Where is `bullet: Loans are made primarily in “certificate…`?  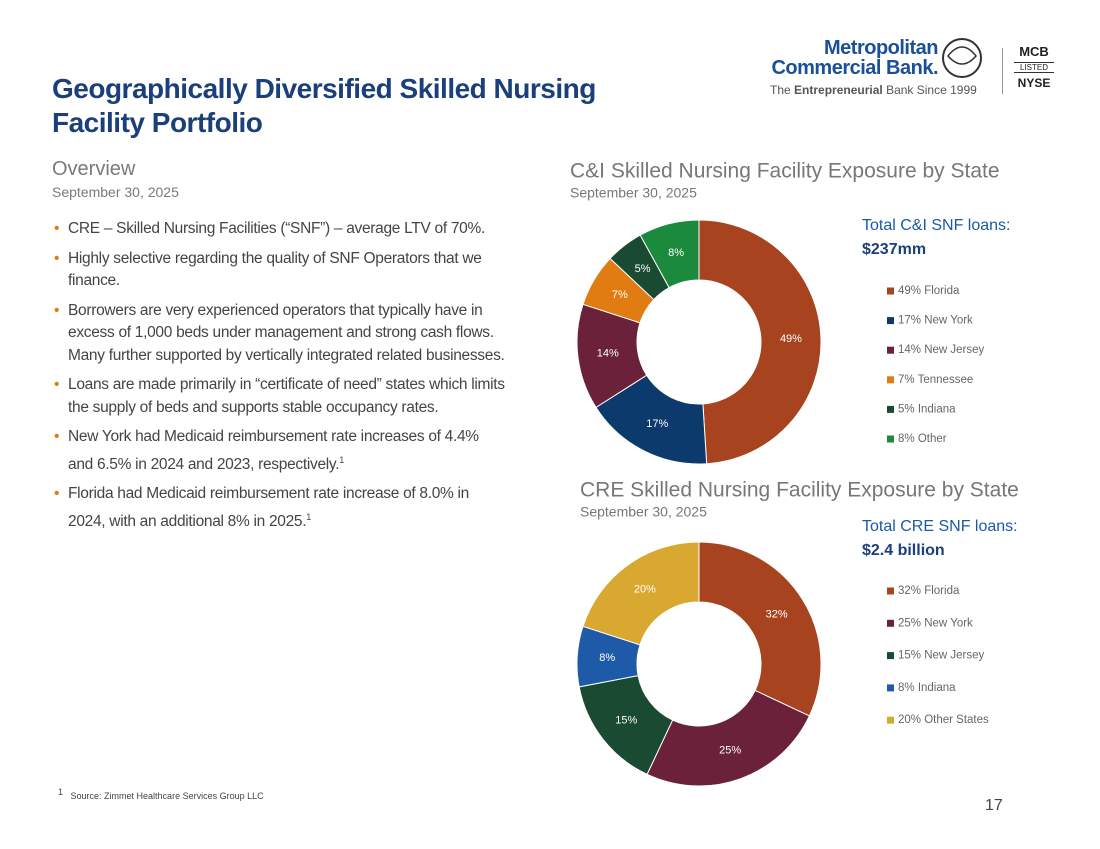
bullet: Loans are made primarily in “certificate… is located at coordinates (279, 396).